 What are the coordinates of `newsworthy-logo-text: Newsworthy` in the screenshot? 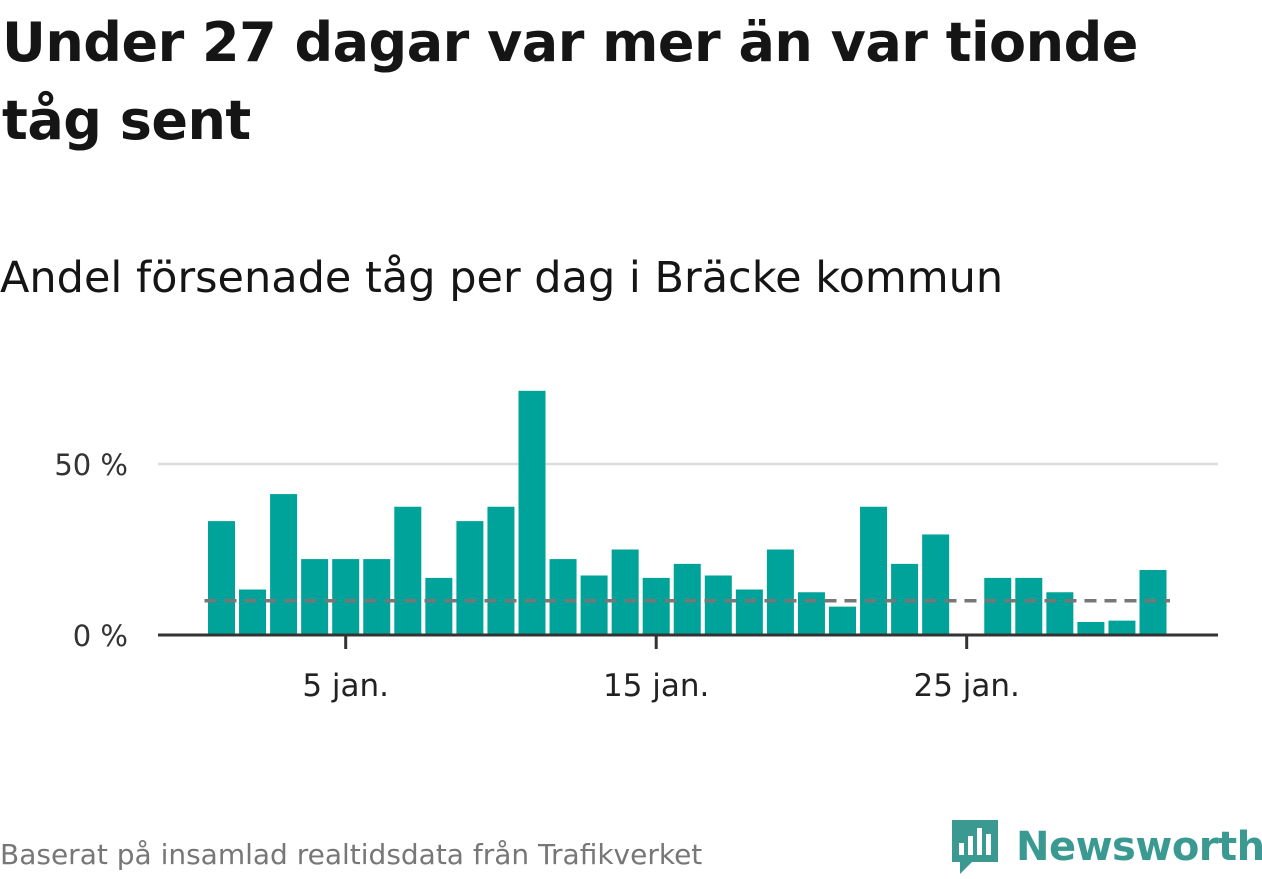 It's located at (1139, 847).